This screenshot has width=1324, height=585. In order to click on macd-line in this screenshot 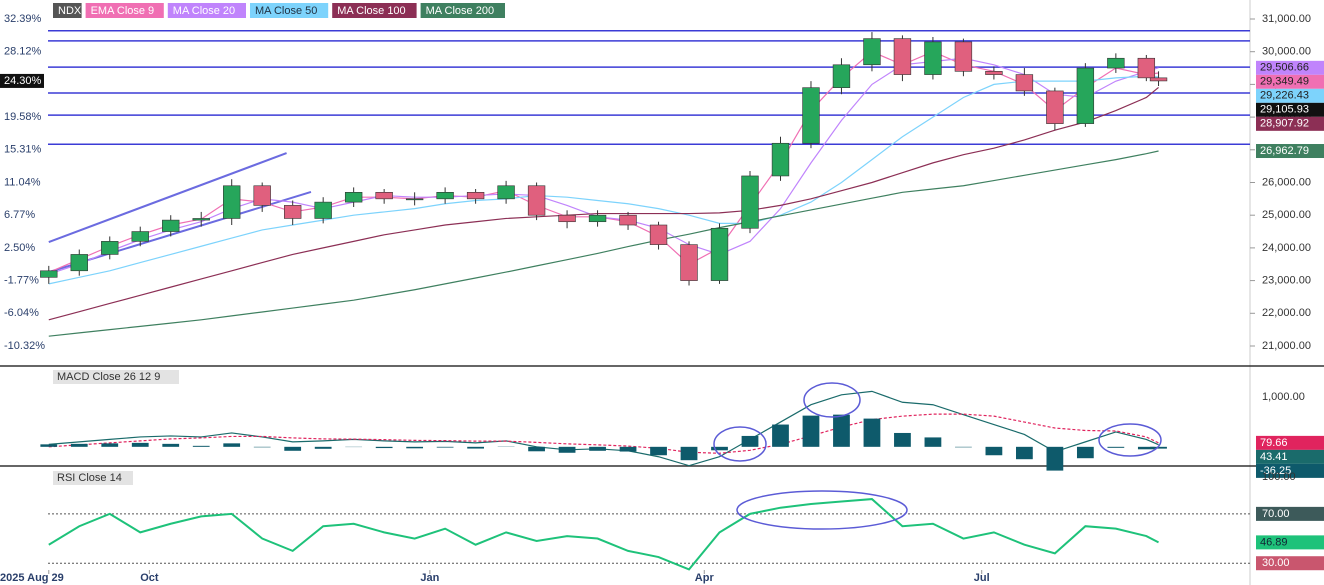, I will do `click(603, 428)`.